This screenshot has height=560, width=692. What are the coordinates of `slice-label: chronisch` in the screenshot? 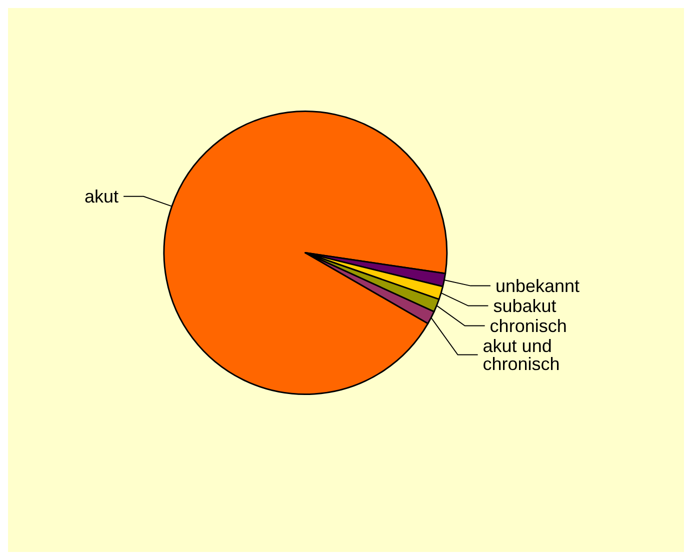 It's located at (528, 326).